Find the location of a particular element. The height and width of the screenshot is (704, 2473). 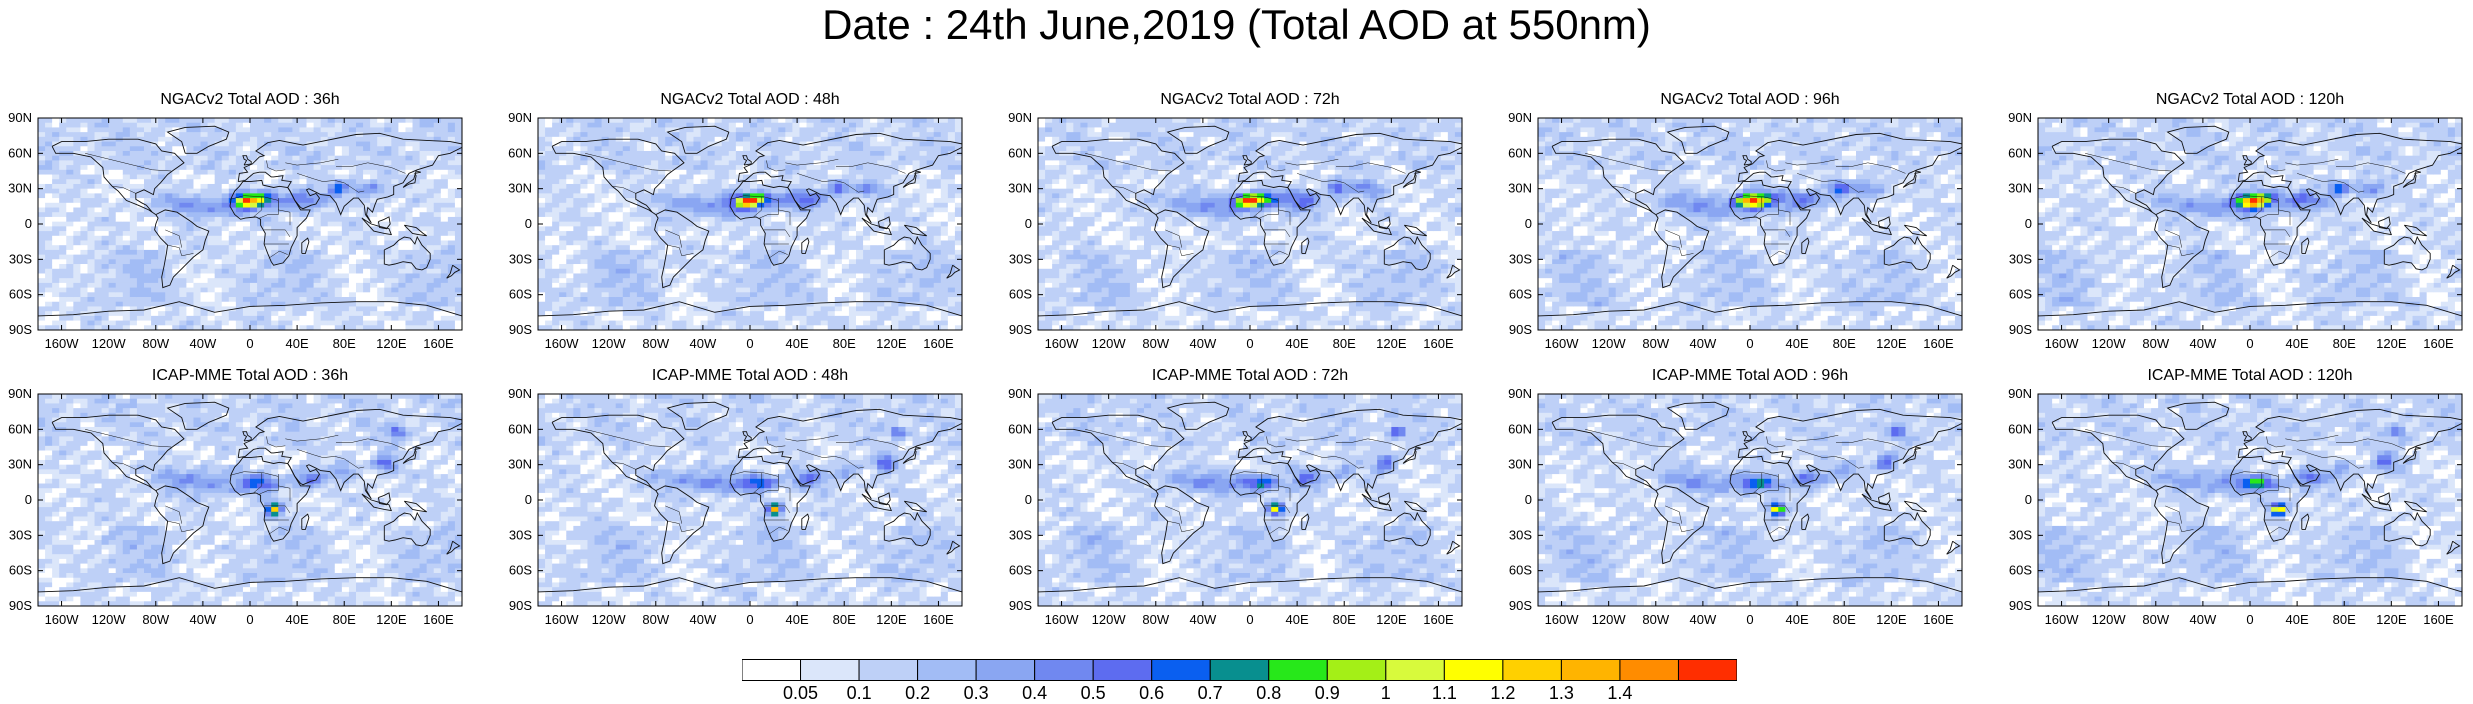

aod-colorbar is located at coordinates (1239, 670).